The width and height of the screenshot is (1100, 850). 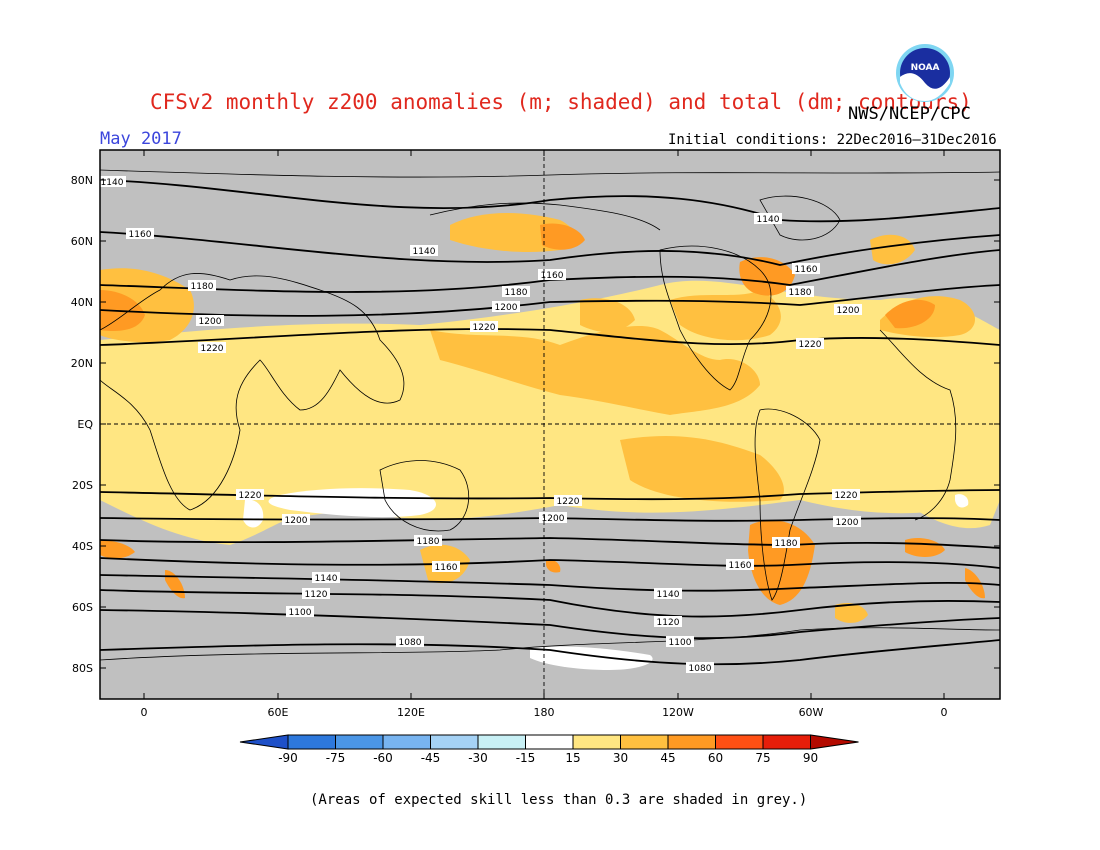 I want to click on colorbar-label: 15, so click(x=572, y=758).